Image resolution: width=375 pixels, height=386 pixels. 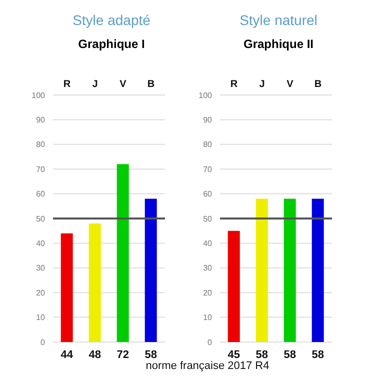 What do you see at coordinates (207, 366) in the screenshot?
I see `text: norme française 2017 R4` at bounding box center [207, 366].